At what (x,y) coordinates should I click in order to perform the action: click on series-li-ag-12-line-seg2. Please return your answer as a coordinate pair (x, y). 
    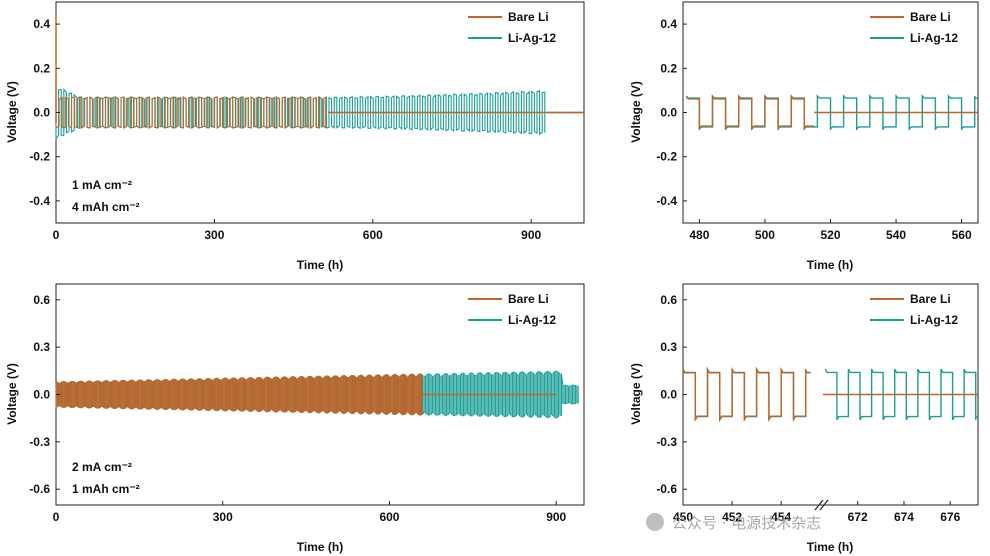
    Looking at the image, I should click on (901, 394).